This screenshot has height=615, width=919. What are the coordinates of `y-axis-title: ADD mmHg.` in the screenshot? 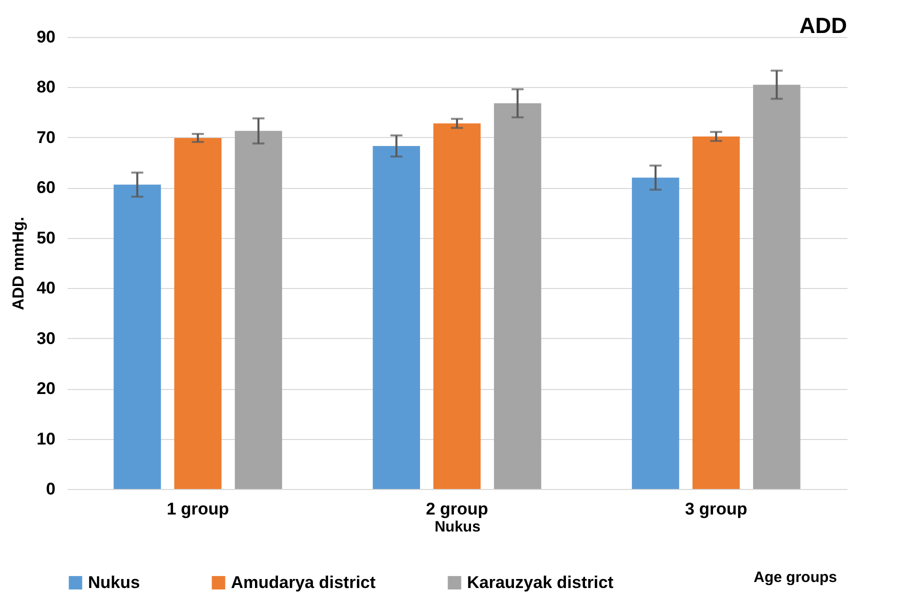 It's located at (19, 263).